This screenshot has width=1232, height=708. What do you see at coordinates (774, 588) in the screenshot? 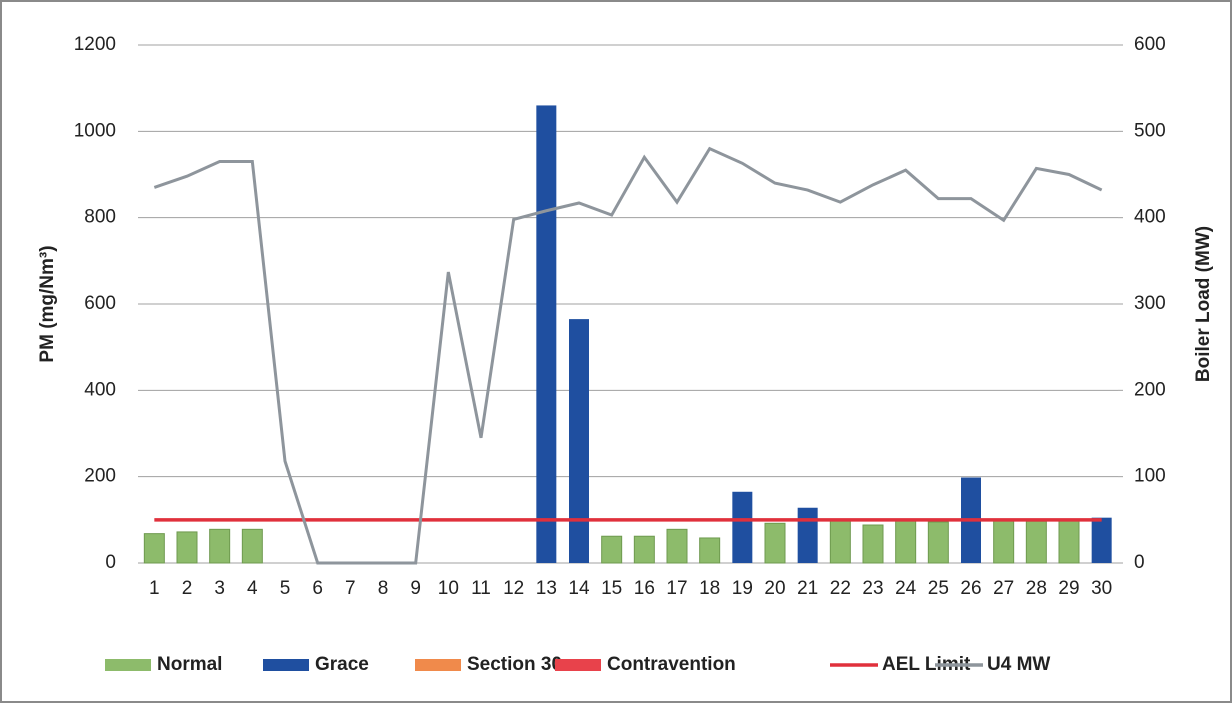
I see `x-tick-label: 20` at bounding box center [774, 588].